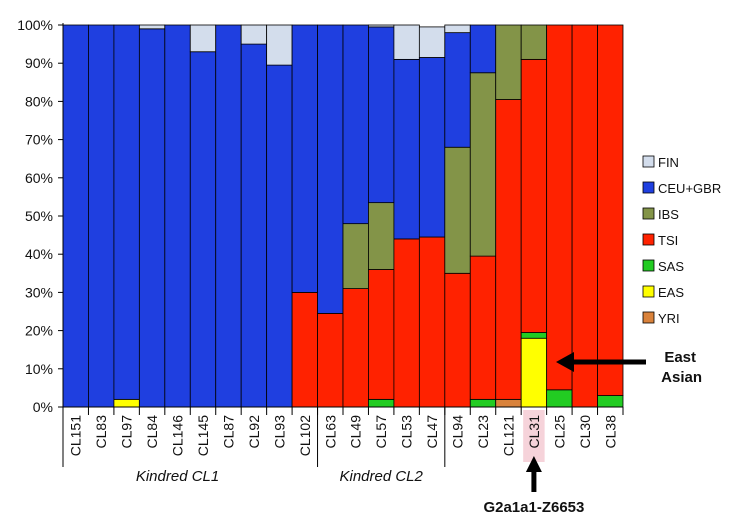  I want to click on bar-segment-CL31-sas, so click(534, 335).